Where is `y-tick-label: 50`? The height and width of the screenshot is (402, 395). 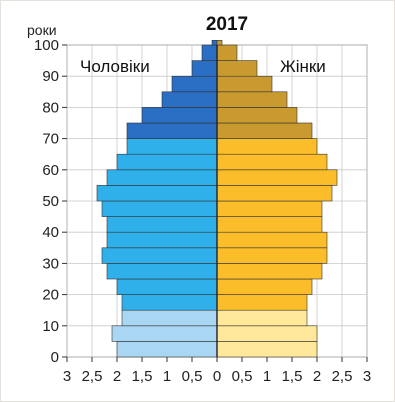 y-tick-label: 50 is located at coordinates (50, 201).